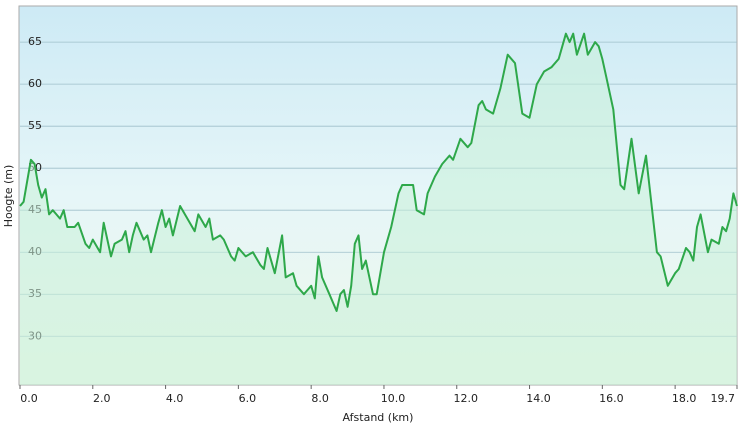 The height and width of the screenshot is (425, 740). I want to click on y-axis-label: Hoogte (m), so click(8, 196).